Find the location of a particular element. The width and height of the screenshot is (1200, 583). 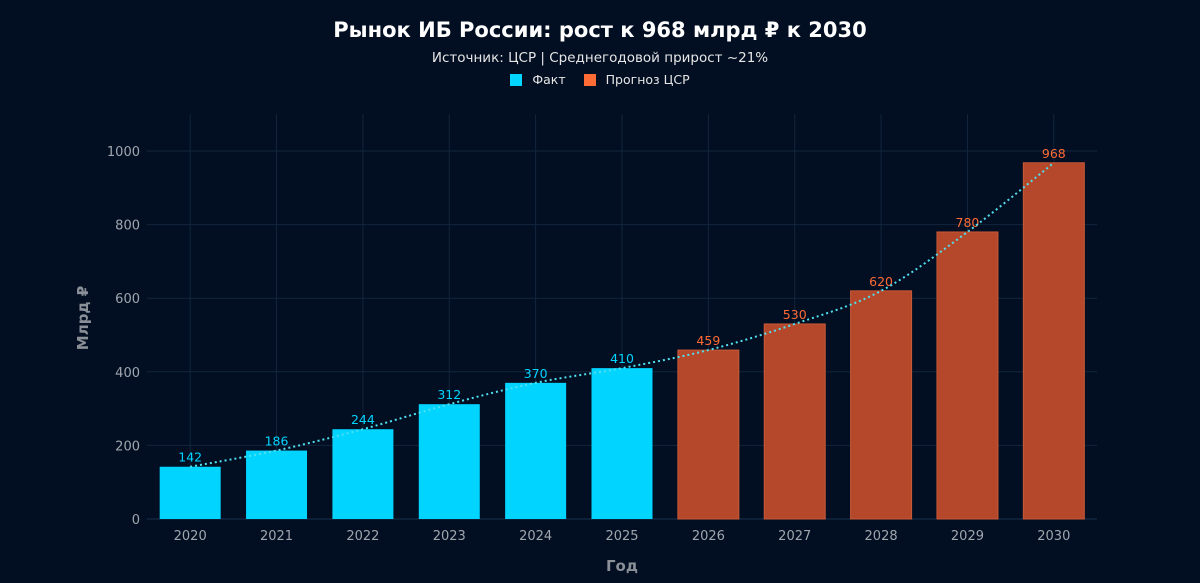

bar-2022 is located at coordinates (363, 474).